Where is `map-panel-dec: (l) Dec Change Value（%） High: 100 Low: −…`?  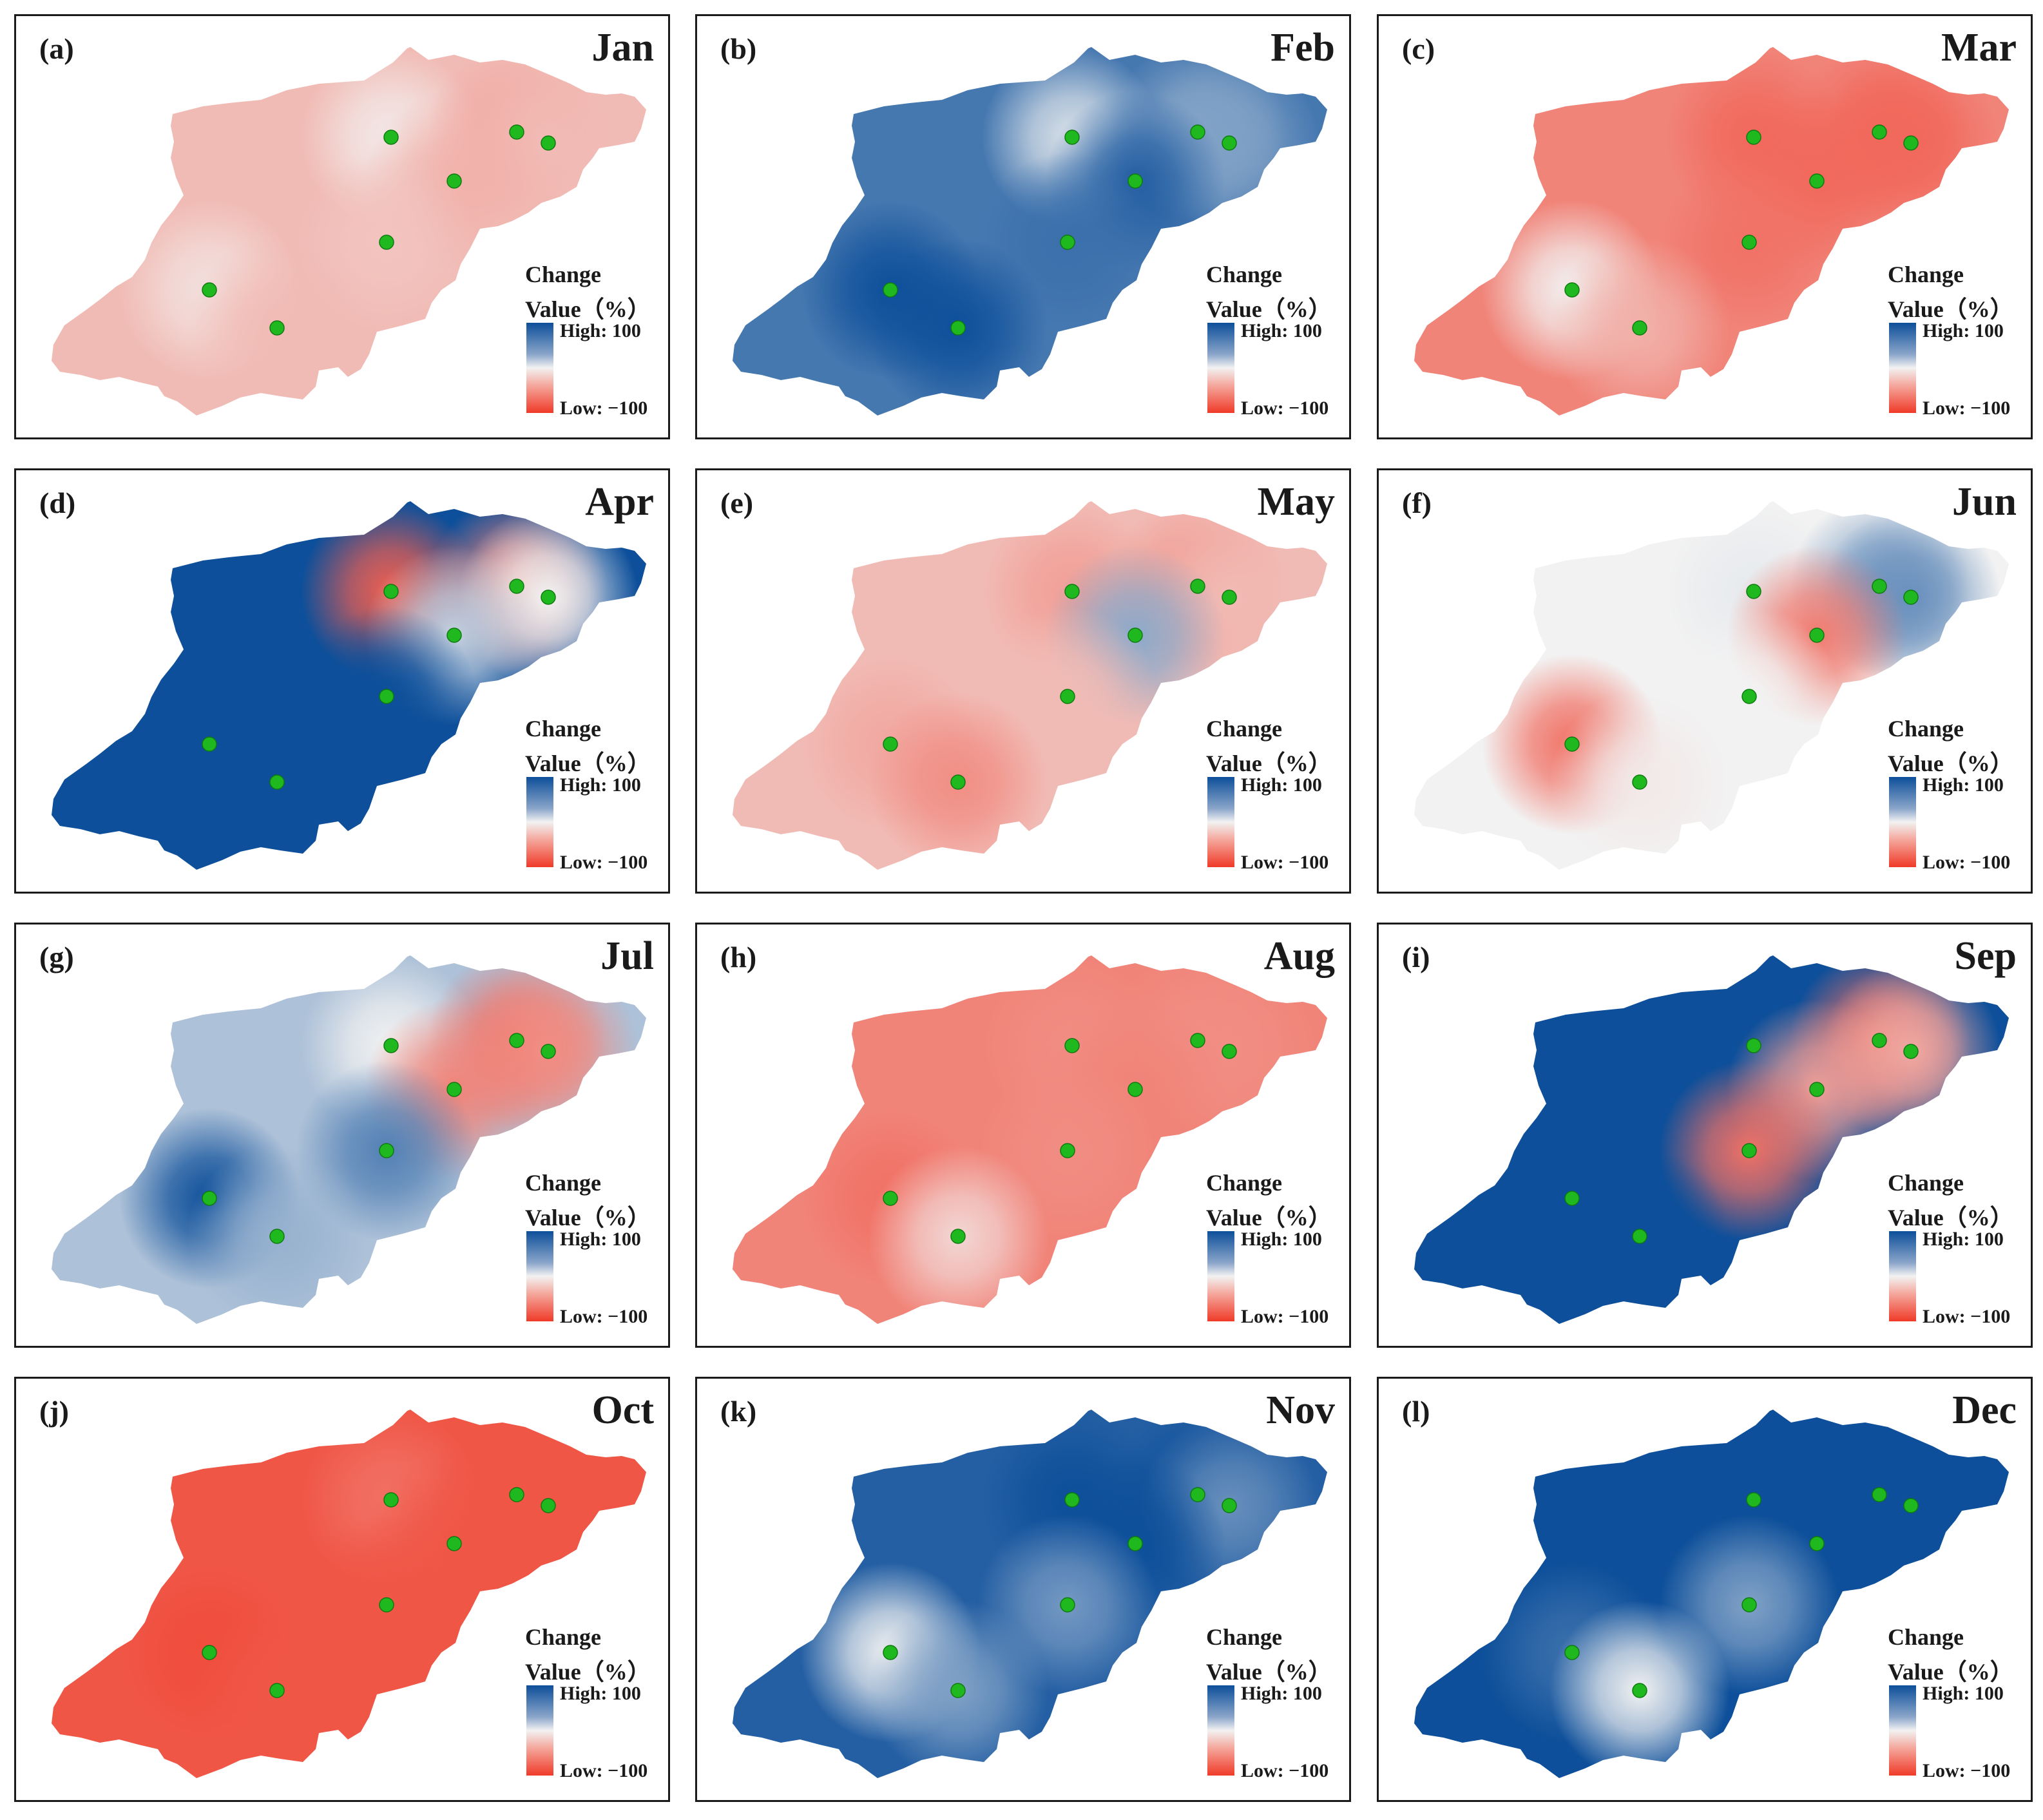
map-panel-dec: (l) Dec Change Value（%） High: 100 Low: −… is located at coordinates (1705, 1590).